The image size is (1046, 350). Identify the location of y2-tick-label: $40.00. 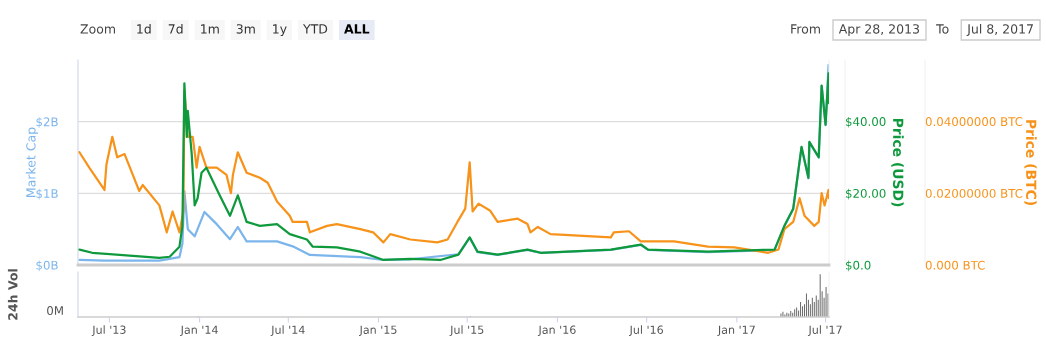
(865, 122).